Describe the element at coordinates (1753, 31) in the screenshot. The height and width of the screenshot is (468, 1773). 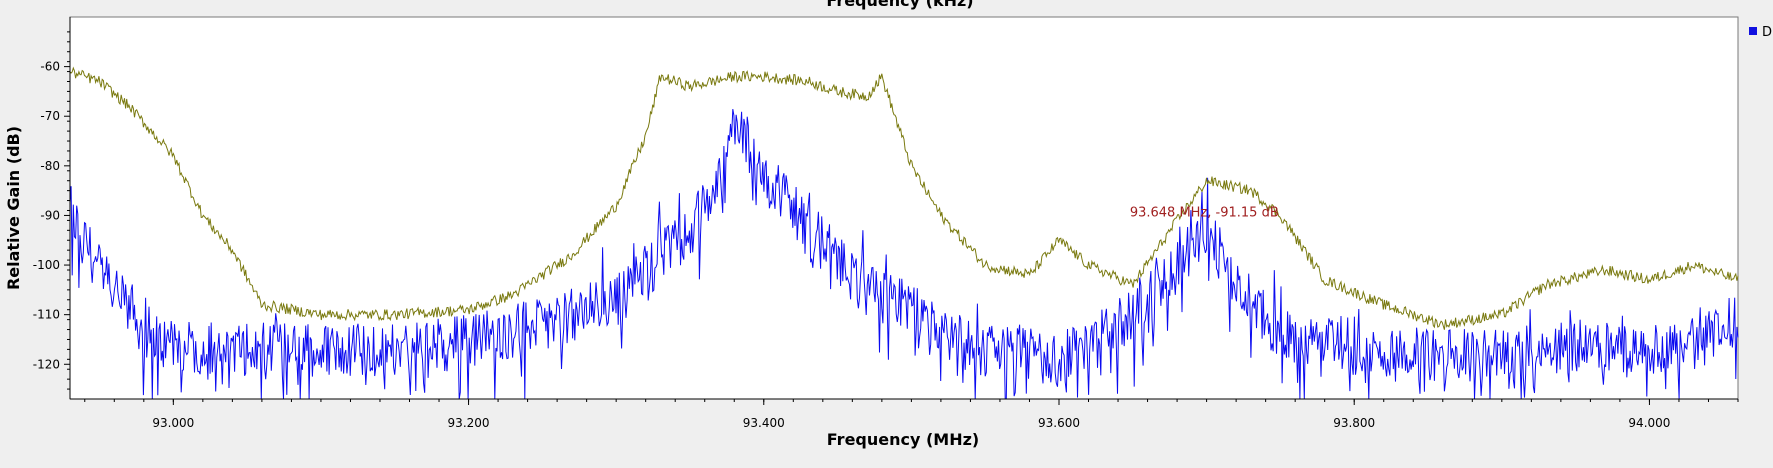
I see `legend-color-box` at that location.